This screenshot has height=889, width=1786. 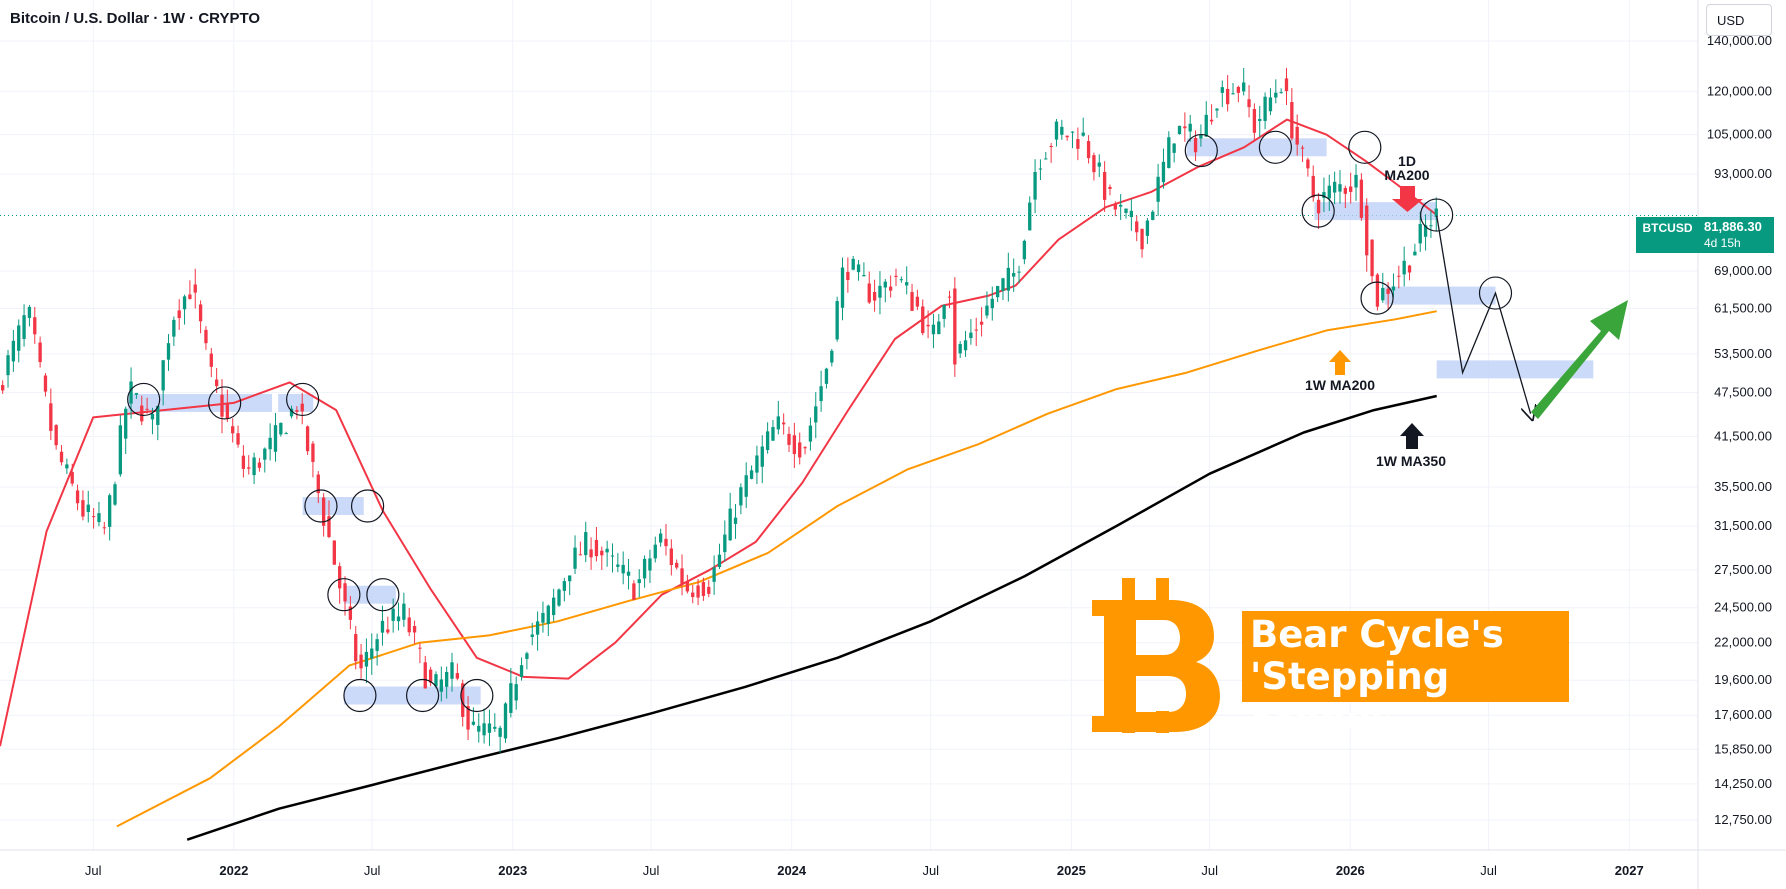 I want to click on y-tick-label: 15,850.00, so click(x=1743, y=748).